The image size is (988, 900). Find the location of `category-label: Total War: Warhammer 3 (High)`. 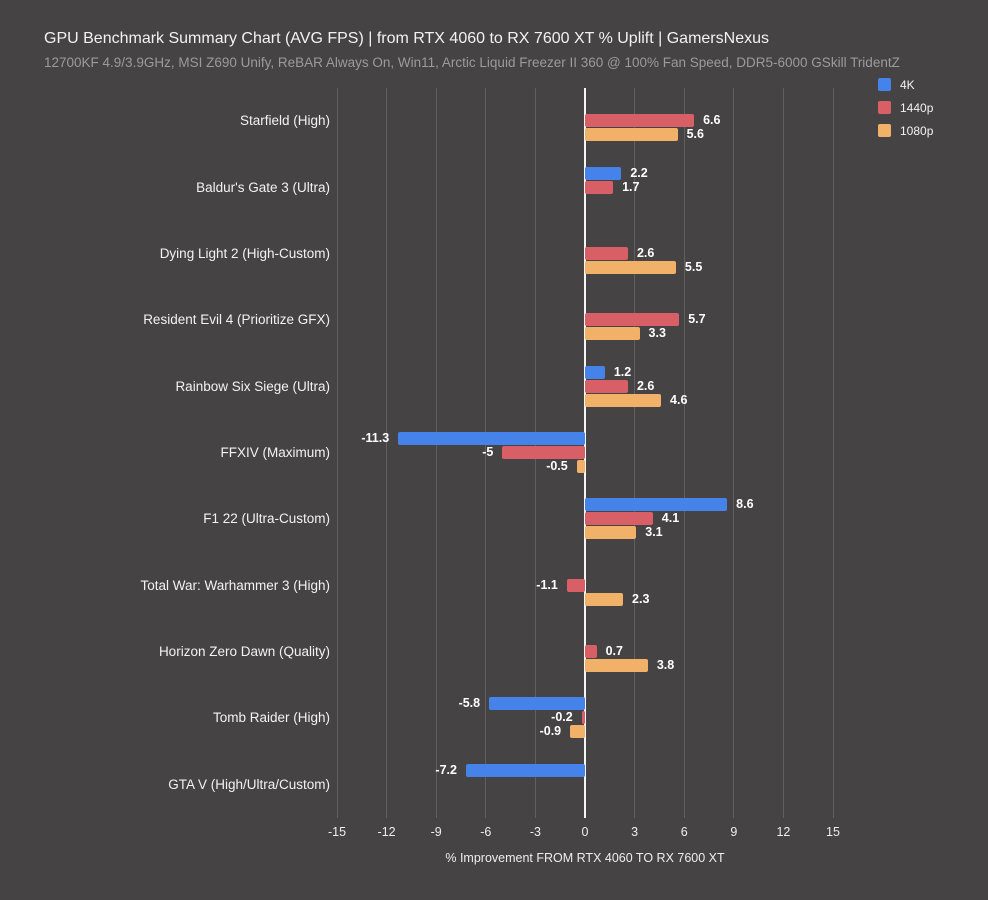

category-label: Total War: Warhammer 3 (High) is located at coordinates (235, 585).